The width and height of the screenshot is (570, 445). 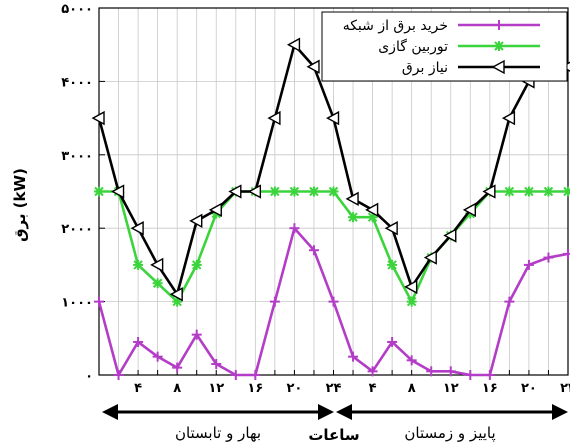 I want to click on season-brackets: بهار و تابستان پاییز و زمستان ساعات, so click(x=335, y=424).